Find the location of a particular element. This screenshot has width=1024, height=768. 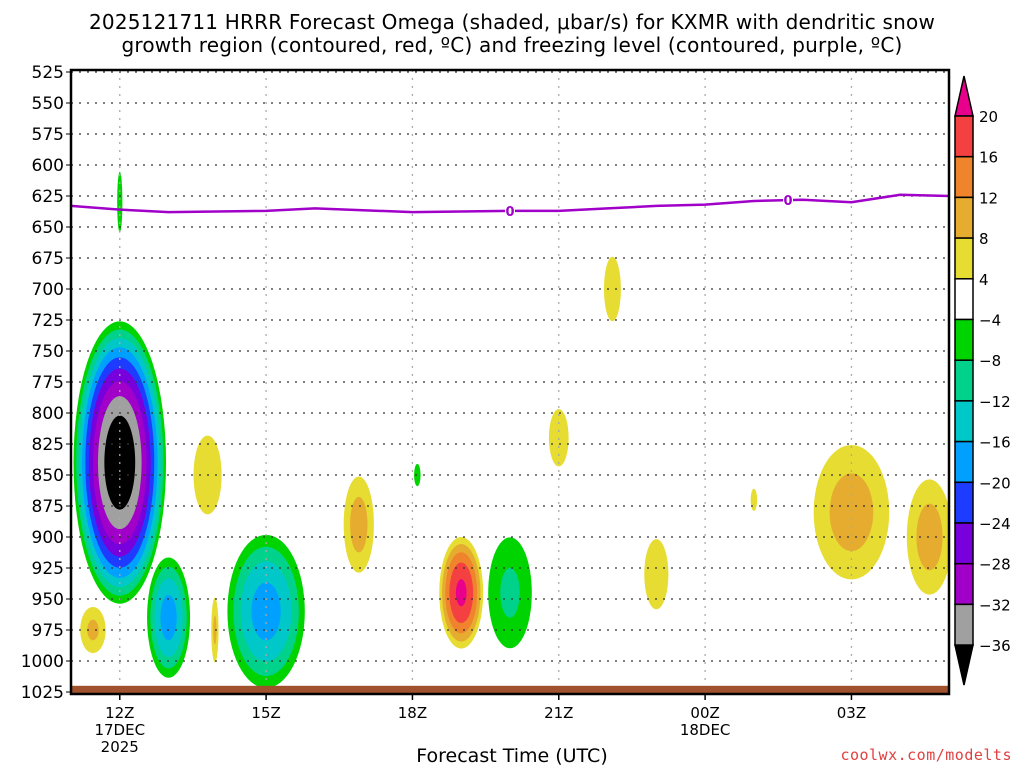

omega-feature-descent-05z is located at coordinates (927, 537).